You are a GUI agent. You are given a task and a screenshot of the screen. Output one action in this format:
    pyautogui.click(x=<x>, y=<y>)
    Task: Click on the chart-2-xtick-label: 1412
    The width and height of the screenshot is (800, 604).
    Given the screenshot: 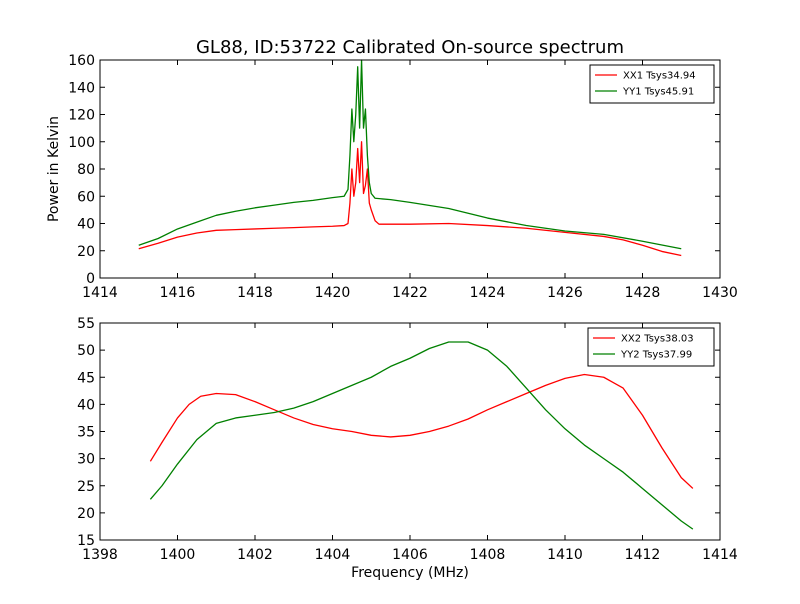 What is the action you would take?
    pyautogui.click(x=643, y=555)
    